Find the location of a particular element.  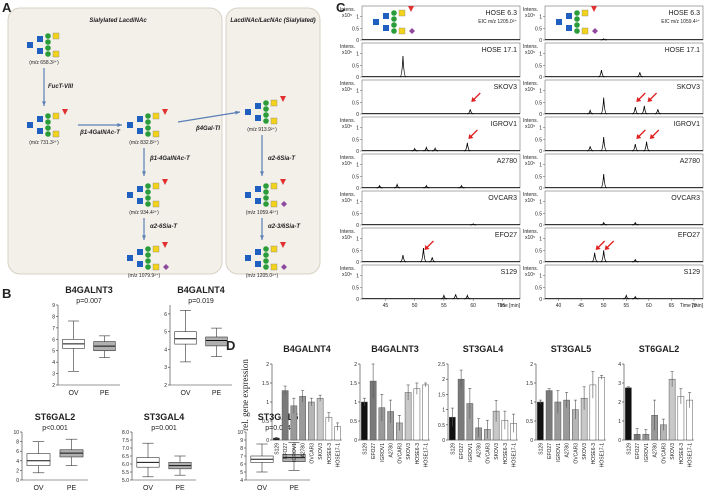

arrow-head is located at coordinates (607, 247).